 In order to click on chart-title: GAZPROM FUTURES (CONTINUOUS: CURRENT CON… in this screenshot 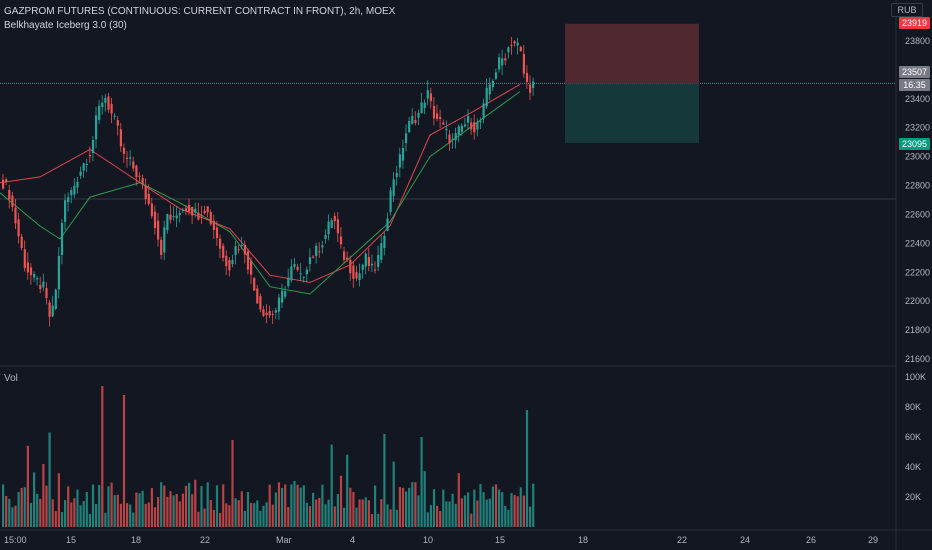, I will do `click(200, 11)`.